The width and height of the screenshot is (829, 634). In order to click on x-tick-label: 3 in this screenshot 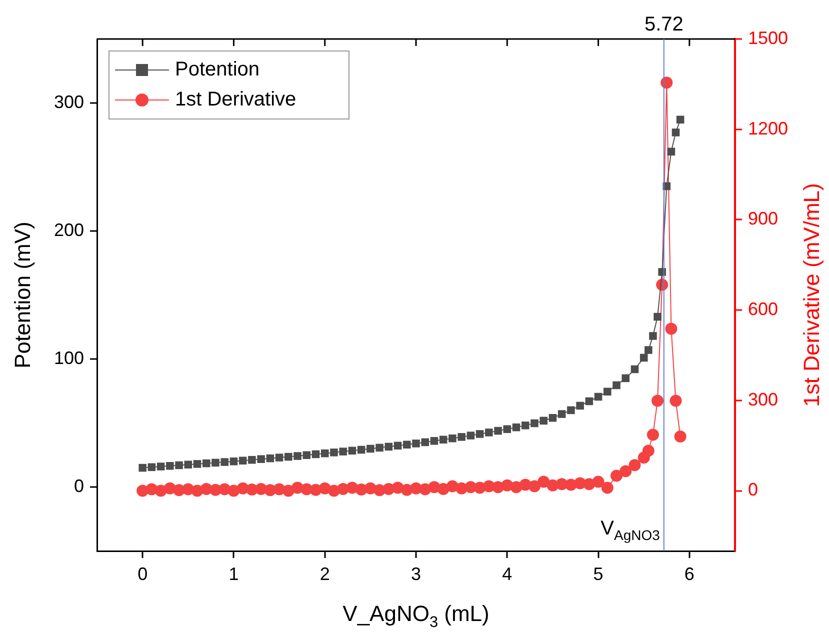, I will do `click(416, 574)`.